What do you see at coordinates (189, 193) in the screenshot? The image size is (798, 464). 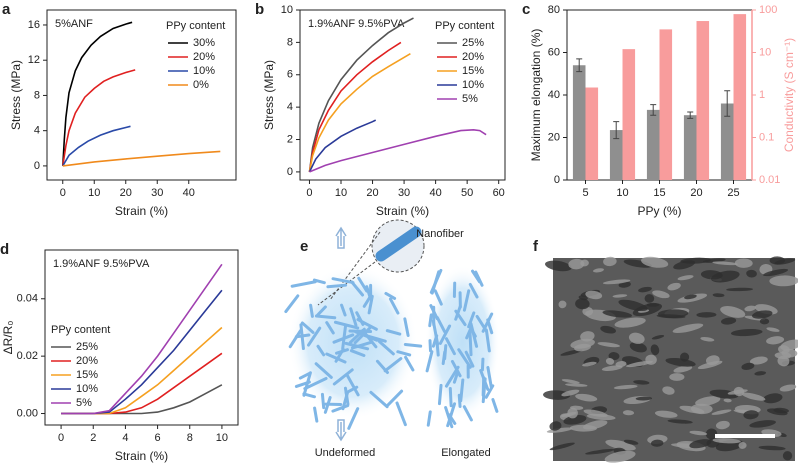 I see `x-tick-label: 40` at bounding box center [189, 193].